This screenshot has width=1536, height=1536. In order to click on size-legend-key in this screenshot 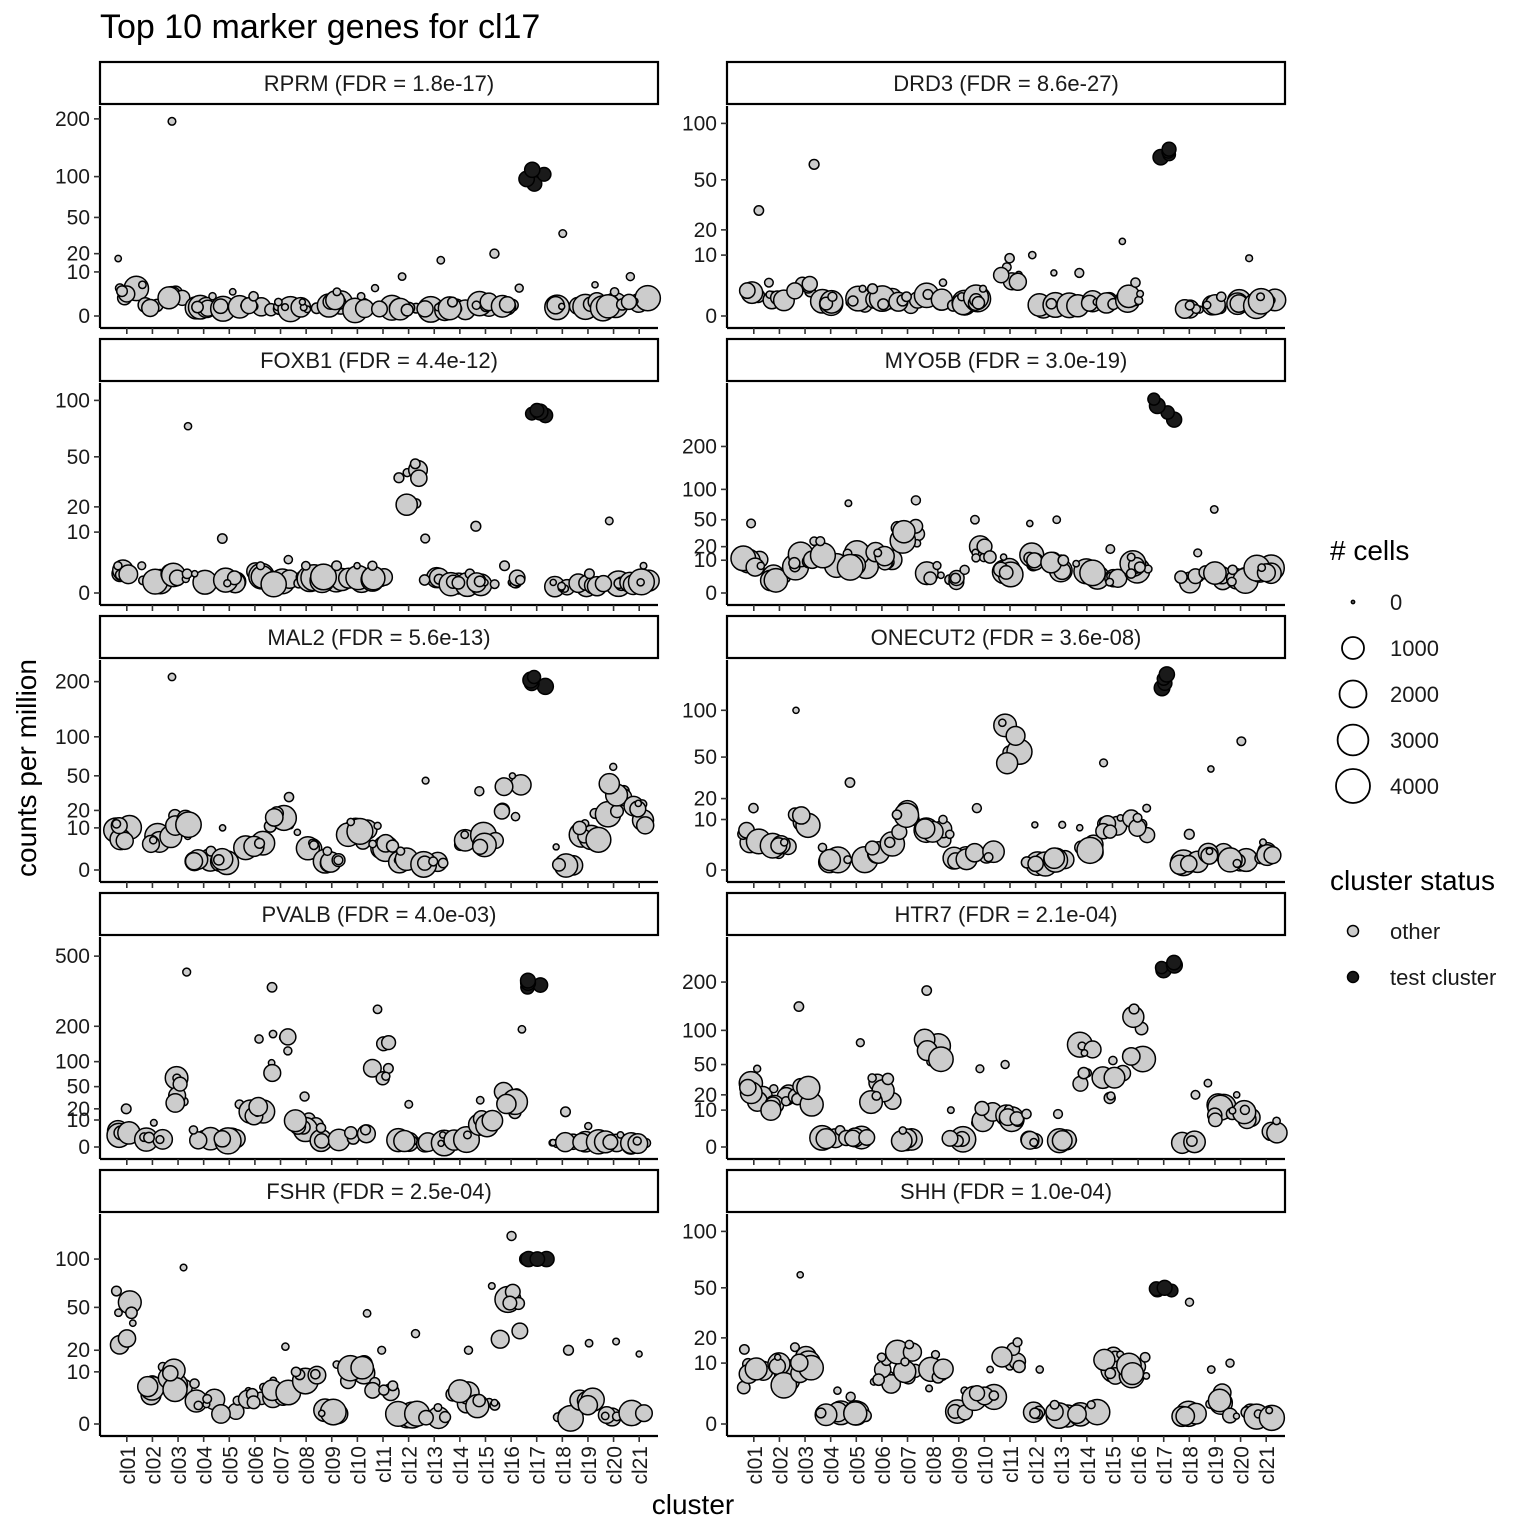, I will do `click(1353, 602)`.